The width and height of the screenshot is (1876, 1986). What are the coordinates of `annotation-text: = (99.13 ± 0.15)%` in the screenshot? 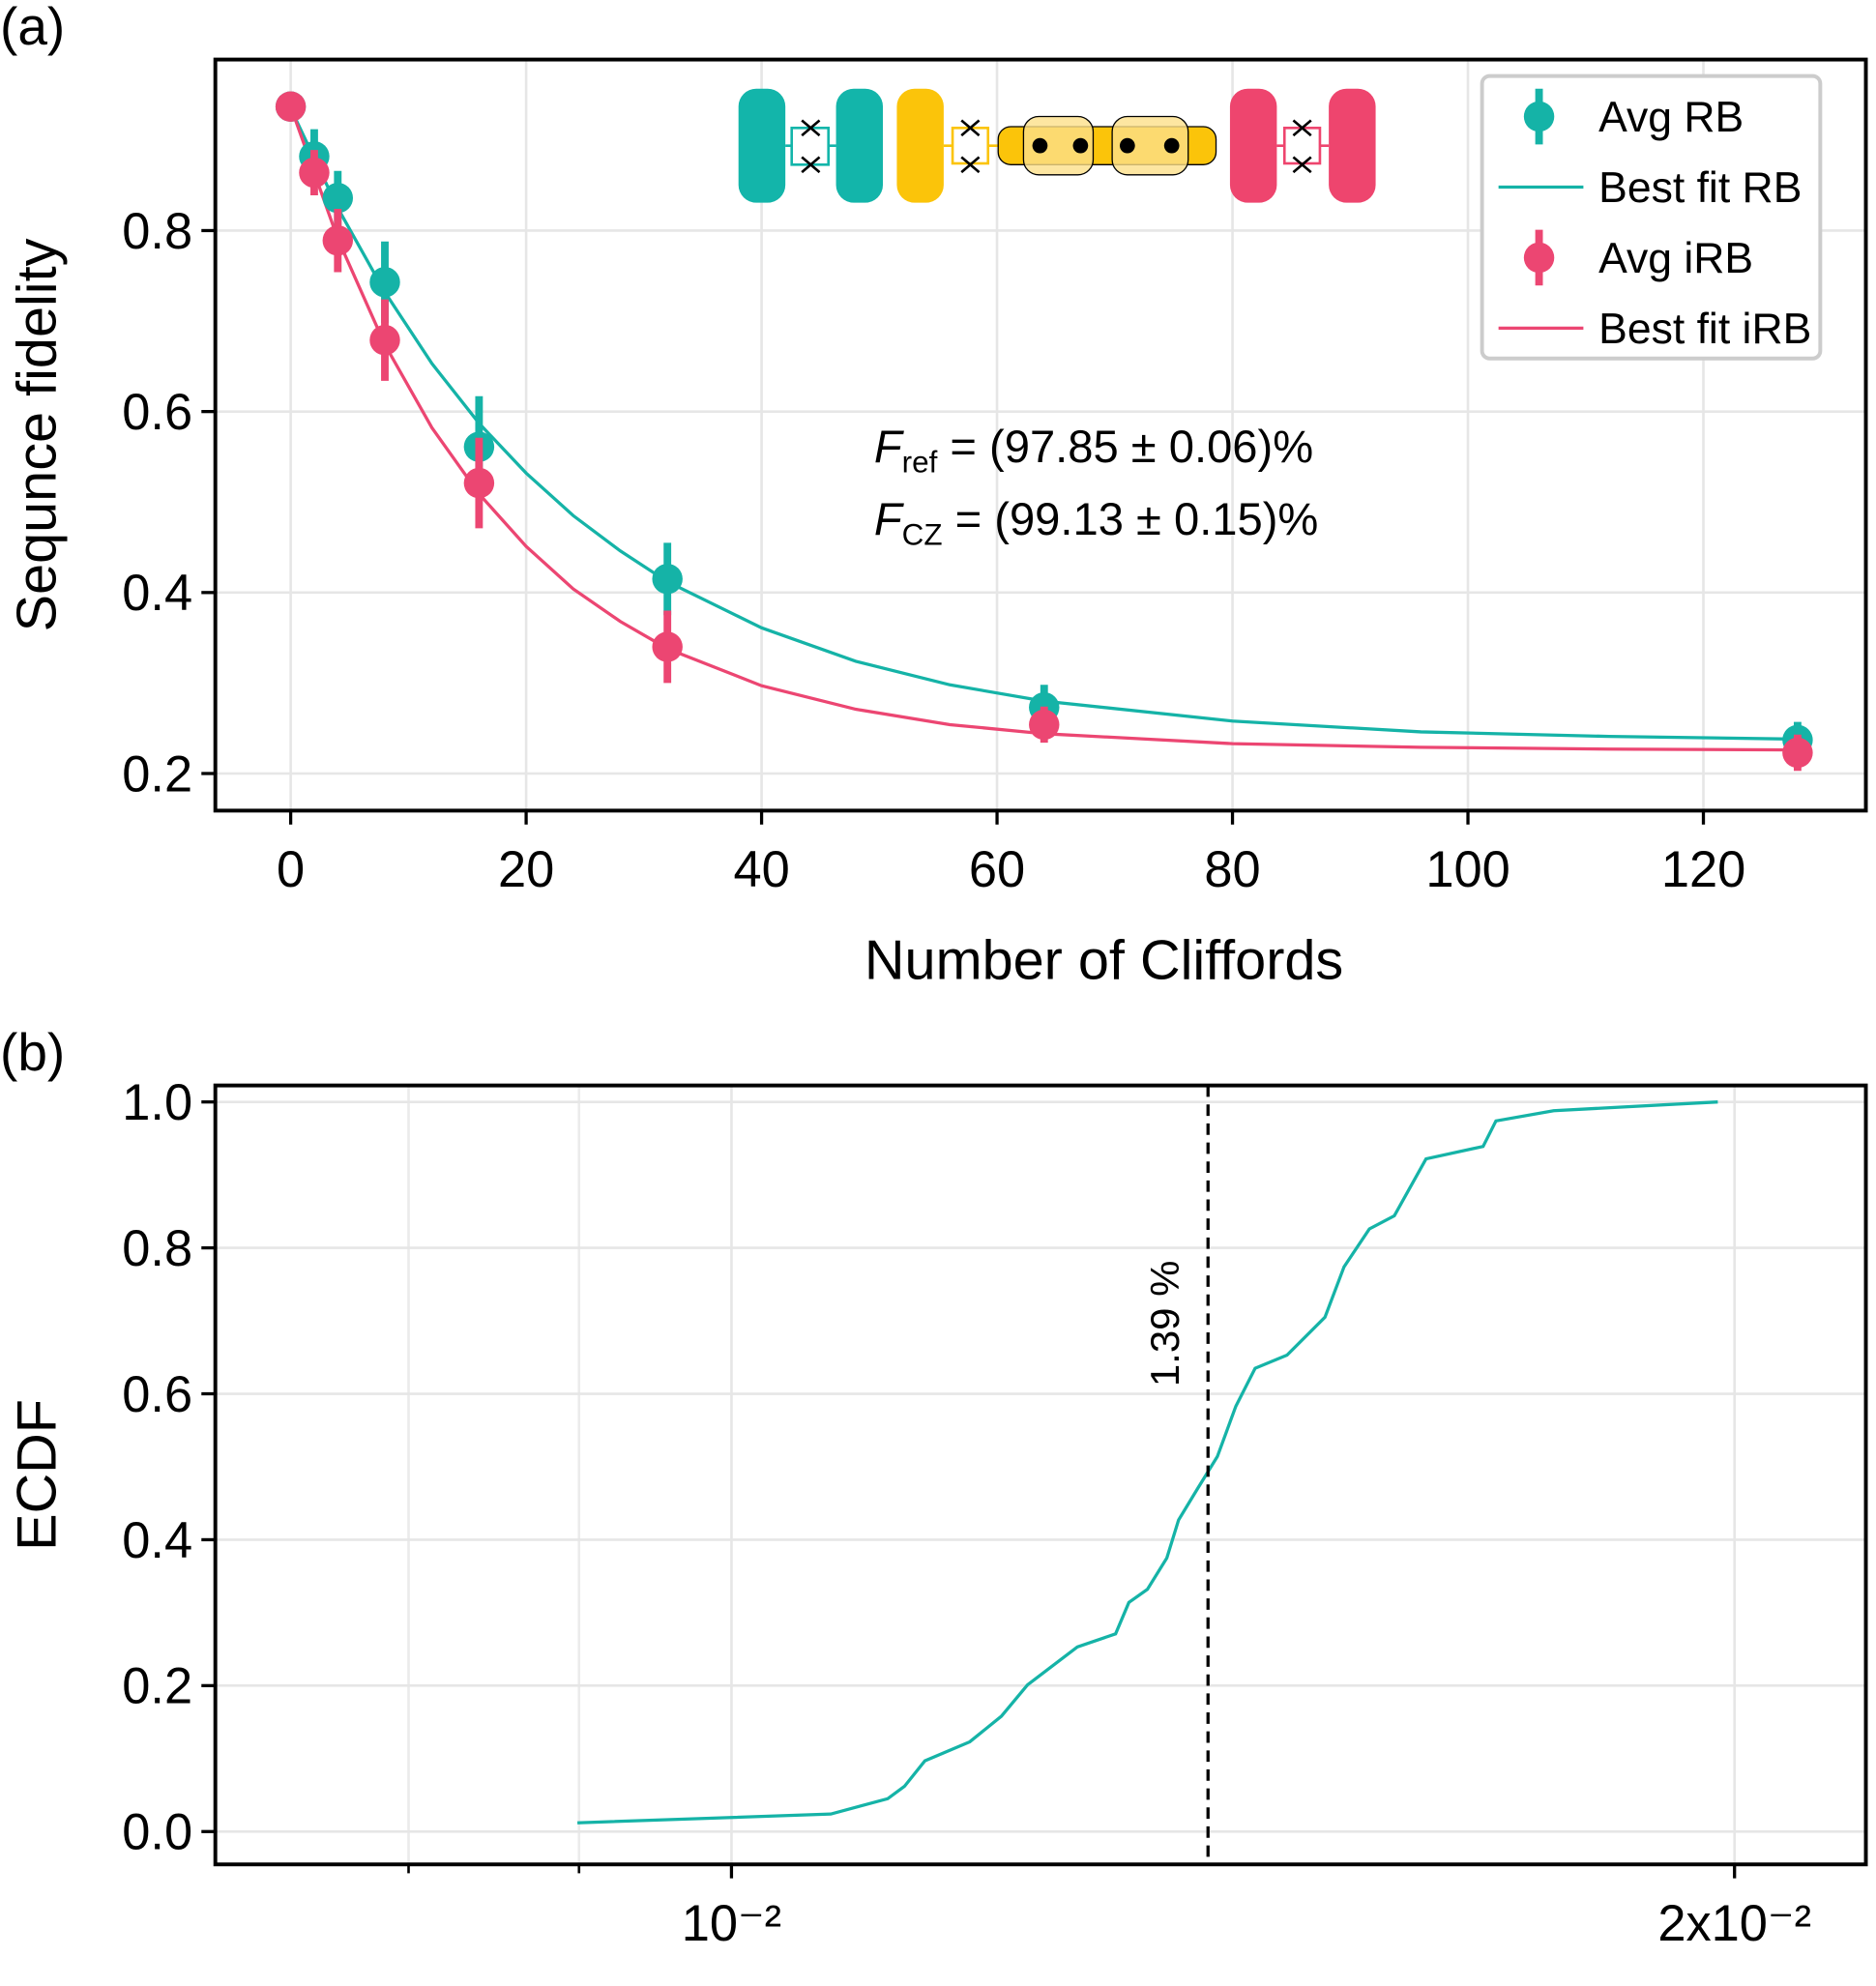 It's located at (1131, 518).